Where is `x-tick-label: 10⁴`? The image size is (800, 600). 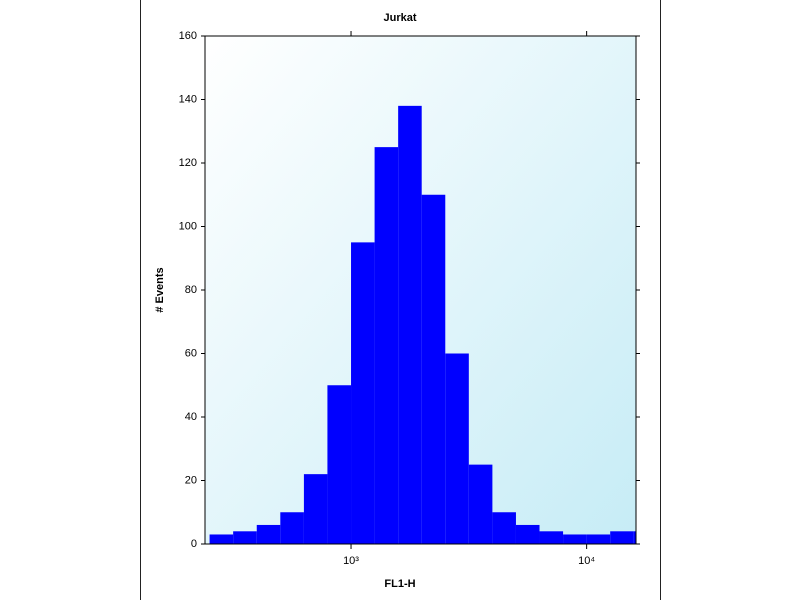
x-tick-label: 10⁴ is located at coordinates (586, 561).